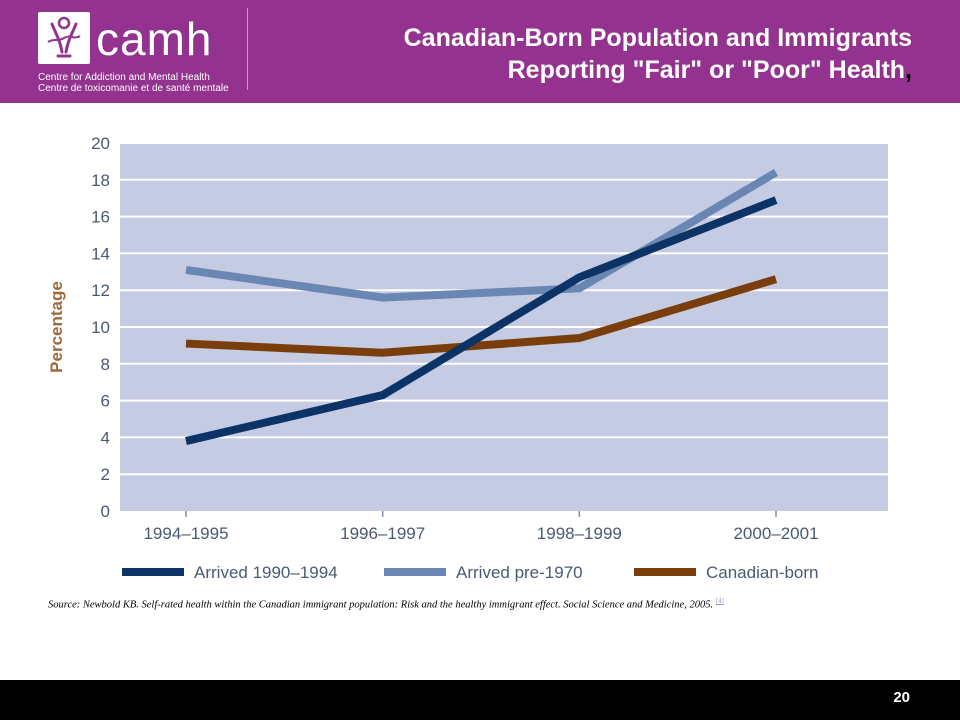 The height and width of the screenshot is (720, 960). What do you see at coordinates (719, 601) in the screenshot?
I see `citation-ref-link: [4]` at bounding box center [719, 601].